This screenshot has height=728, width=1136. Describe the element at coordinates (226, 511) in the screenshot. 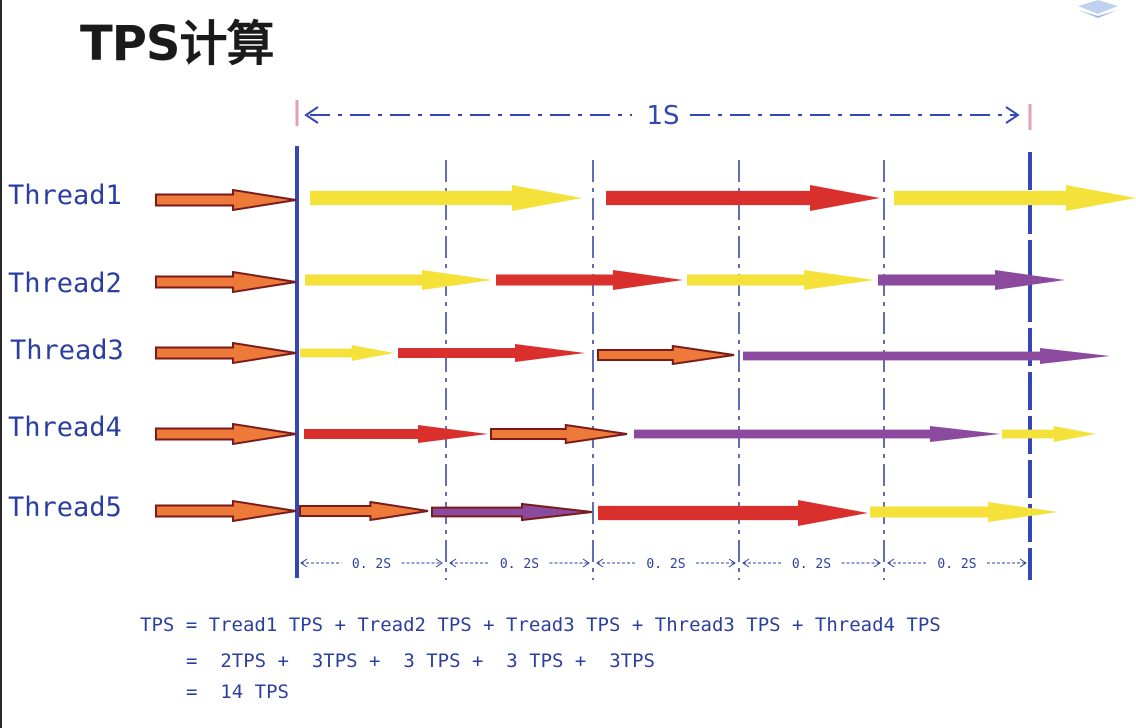

I see `thread5-input-arrow` at that location.